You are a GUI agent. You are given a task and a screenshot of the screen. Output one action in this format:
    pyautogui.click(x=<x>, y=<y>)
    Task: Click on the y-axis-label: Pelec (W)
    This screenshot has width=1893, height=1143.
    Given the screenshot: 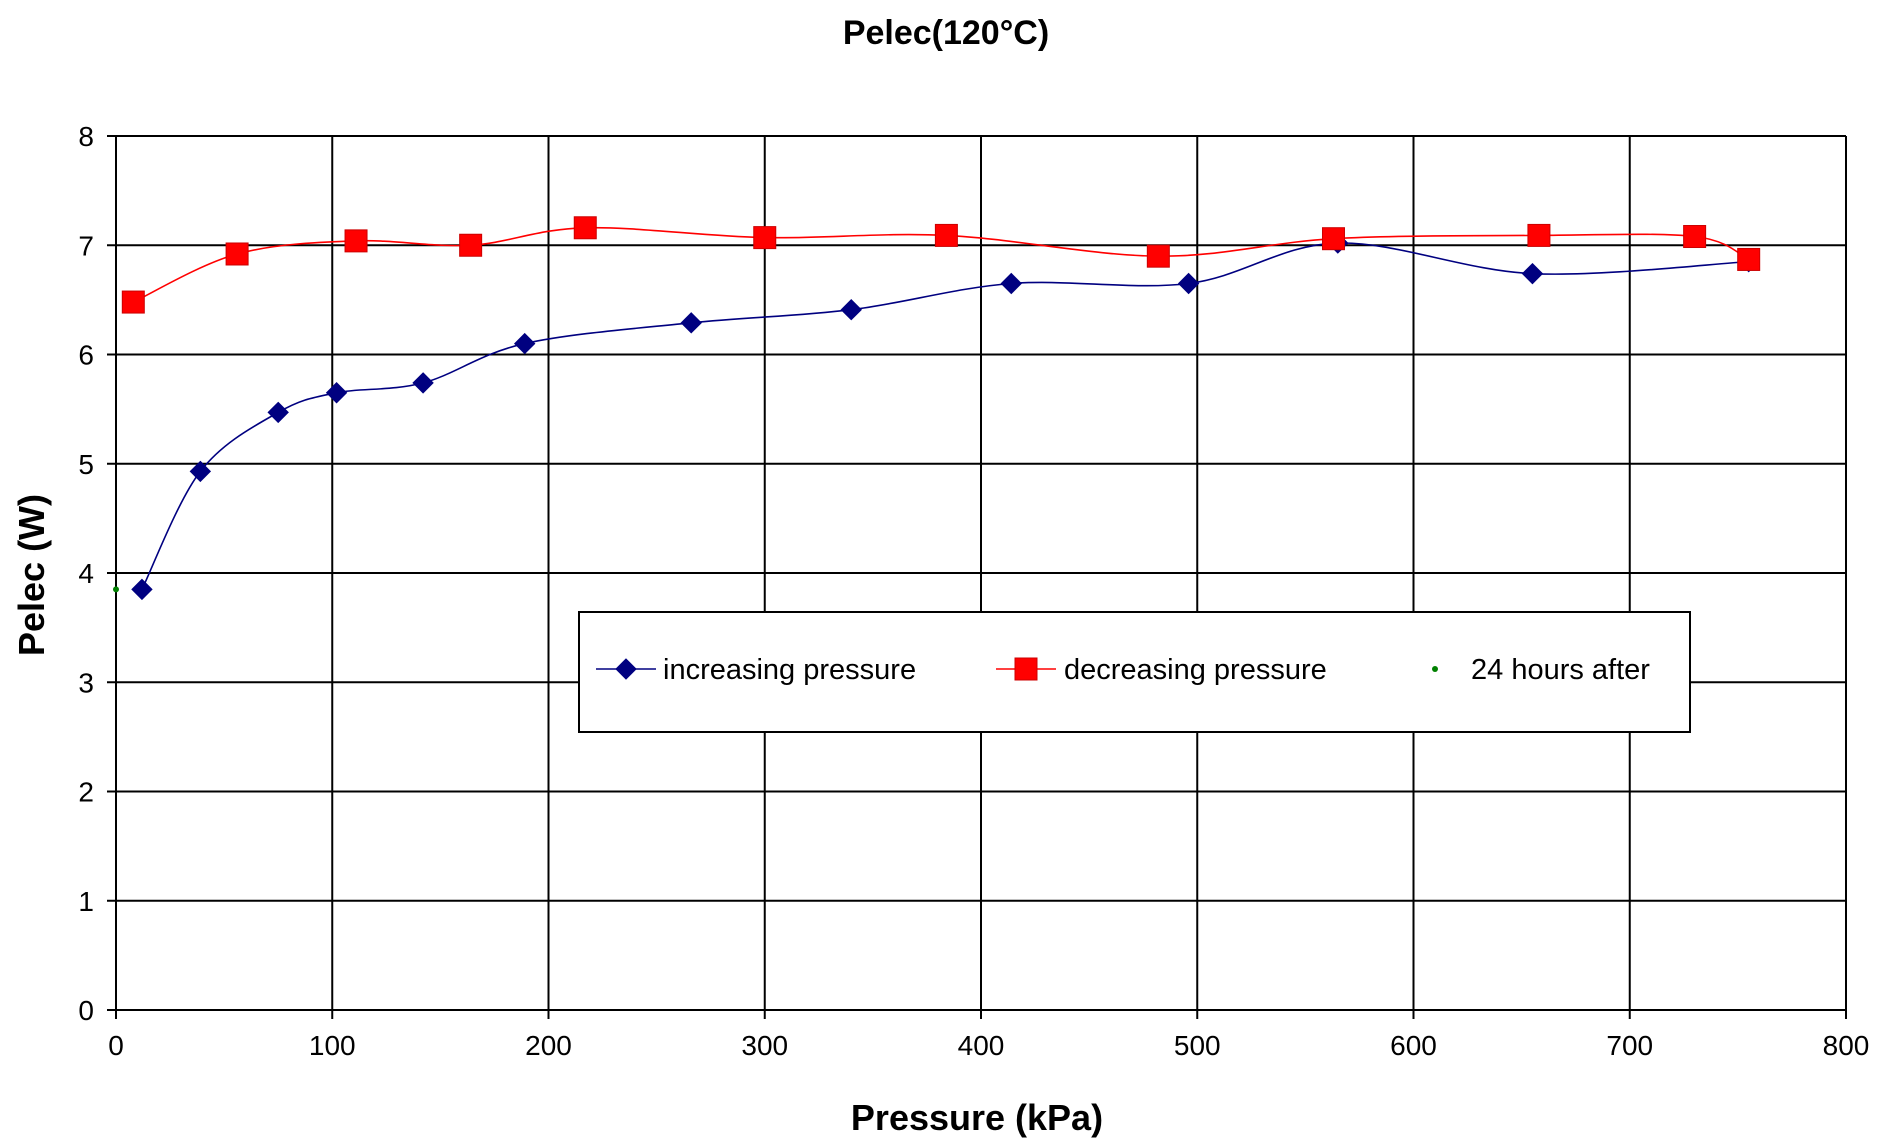 What is the action you would take?
    pyautogui.click(x=31, y=575)
    